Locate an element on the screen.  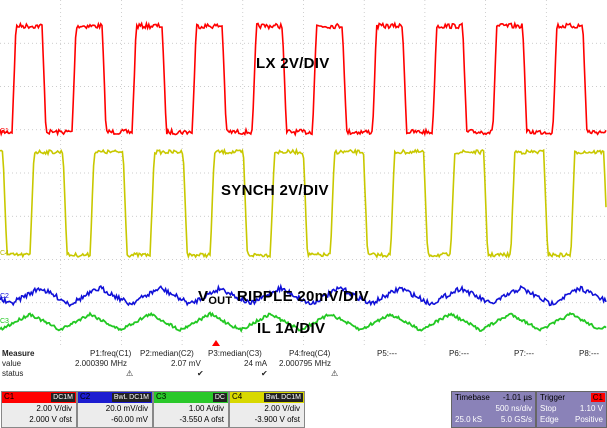
measure-row-label-status: status is located at coordinates (13, 373).